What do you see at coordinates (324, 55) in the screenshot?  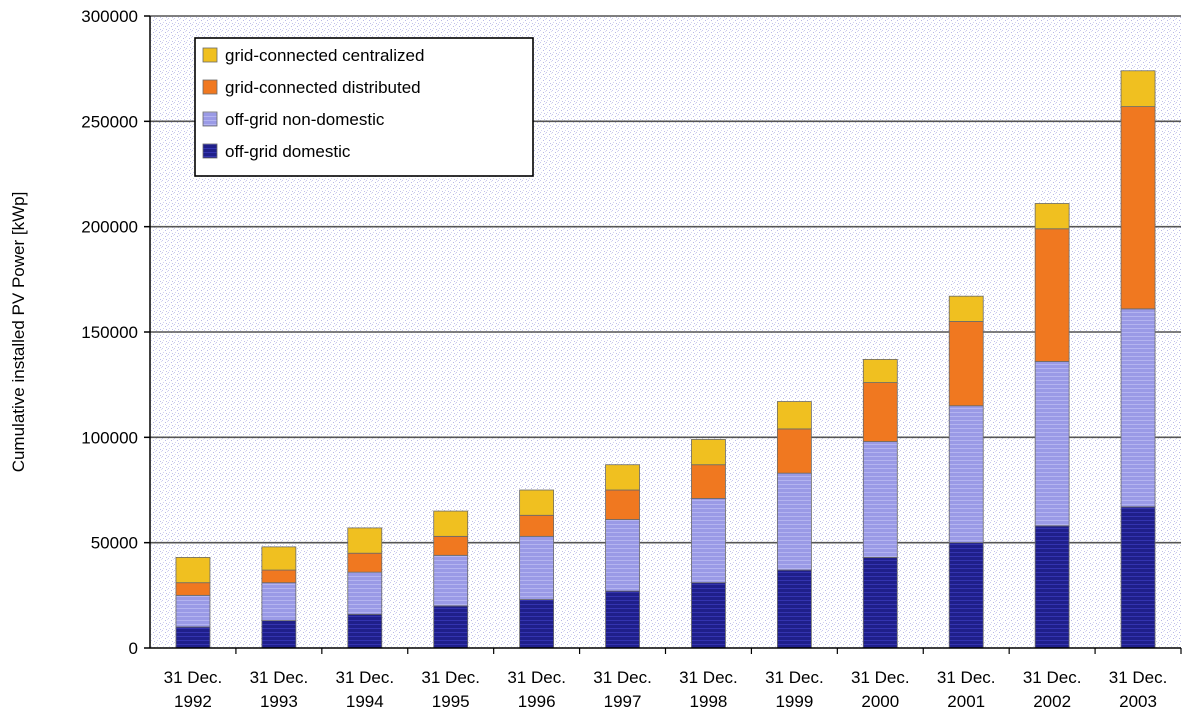 I see `legend-label: grid-connected centralized` at bounding box center [324, 55].